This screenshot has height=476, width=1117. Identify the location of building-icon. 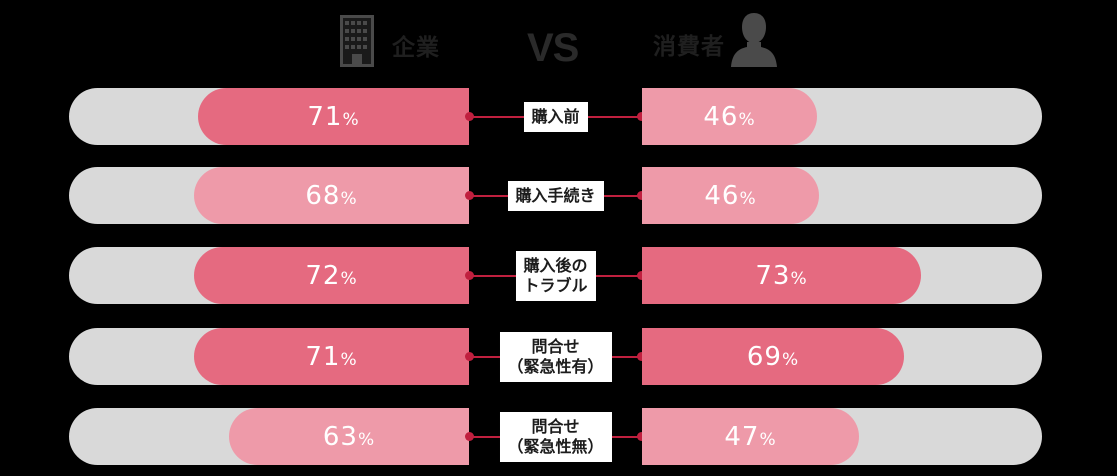
(357, 41).